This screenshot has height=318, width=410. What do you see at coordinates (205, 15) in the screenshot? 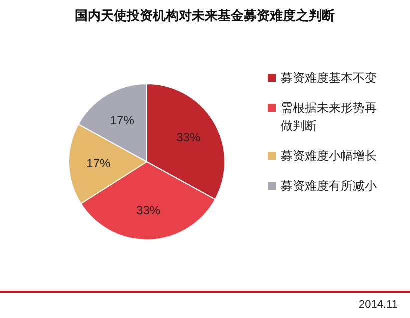
I see `chart-title: 国内天使投资机构对未来基金募资难度之判断` at bounding box center [205, 15].